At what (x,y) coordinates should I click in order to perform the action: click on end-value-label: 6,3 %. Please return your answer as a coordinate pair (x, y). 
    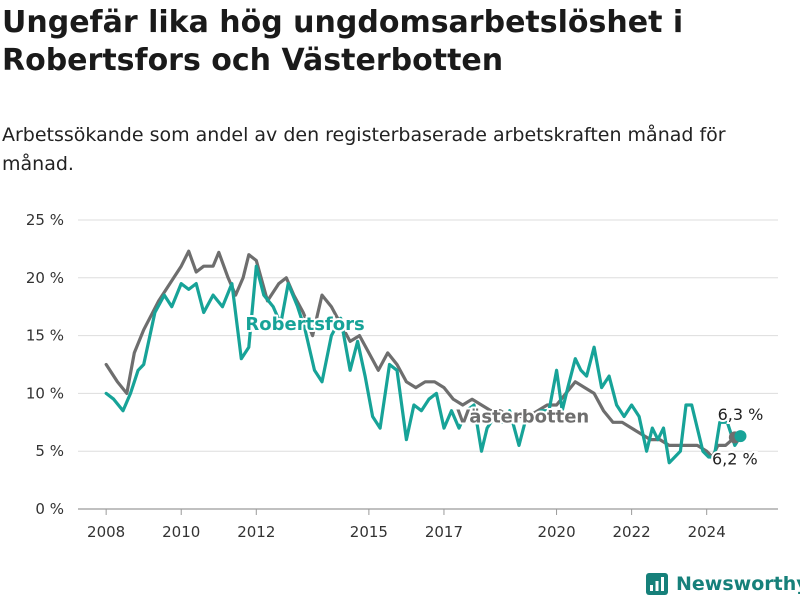
    Looking at the image, I should click on (741, 414).